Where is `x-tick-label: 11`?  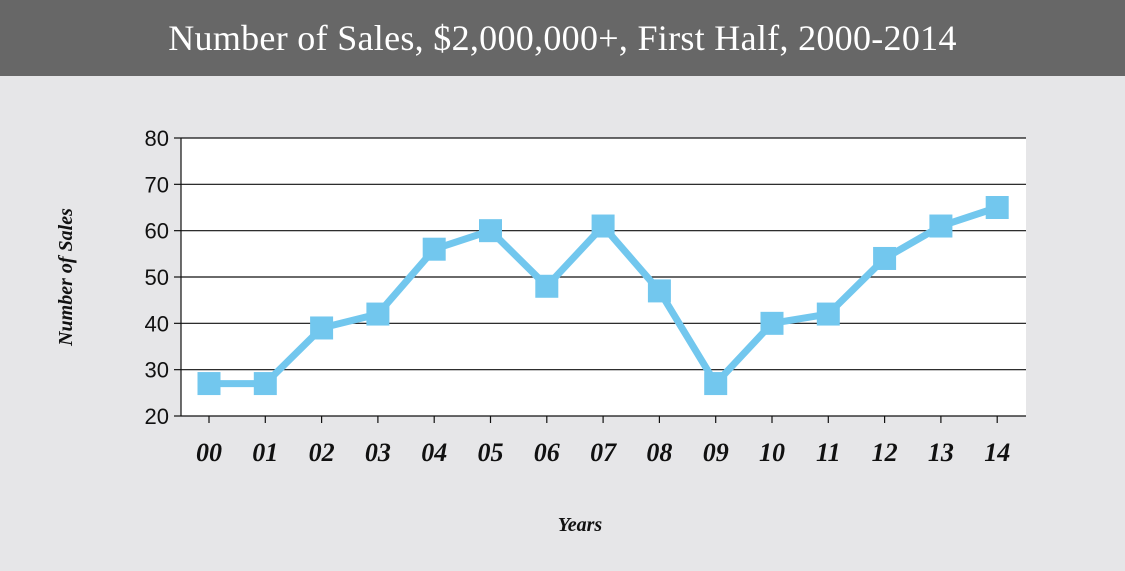 x-tick-label: 11 is located at coordinates (828, 452).